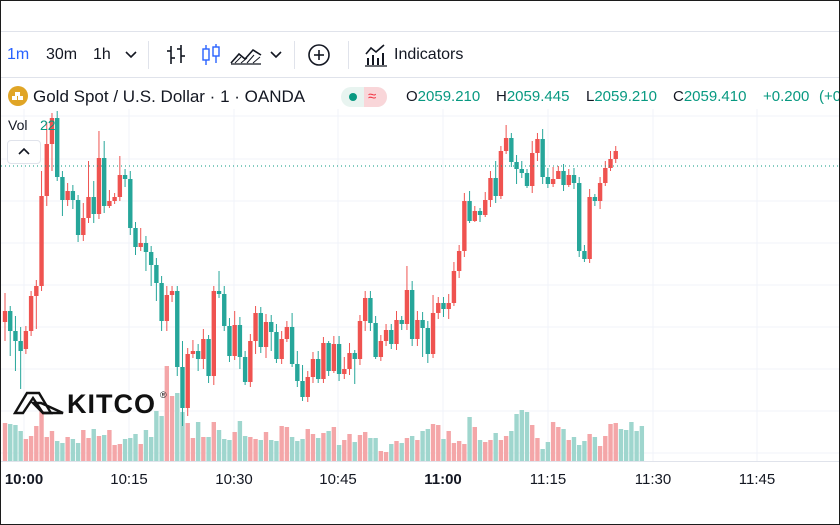 The image size is (840, 525). Describe the element at coordinates (38, 403) in the screenshot. I see `kitco-logo-icon` at that location.